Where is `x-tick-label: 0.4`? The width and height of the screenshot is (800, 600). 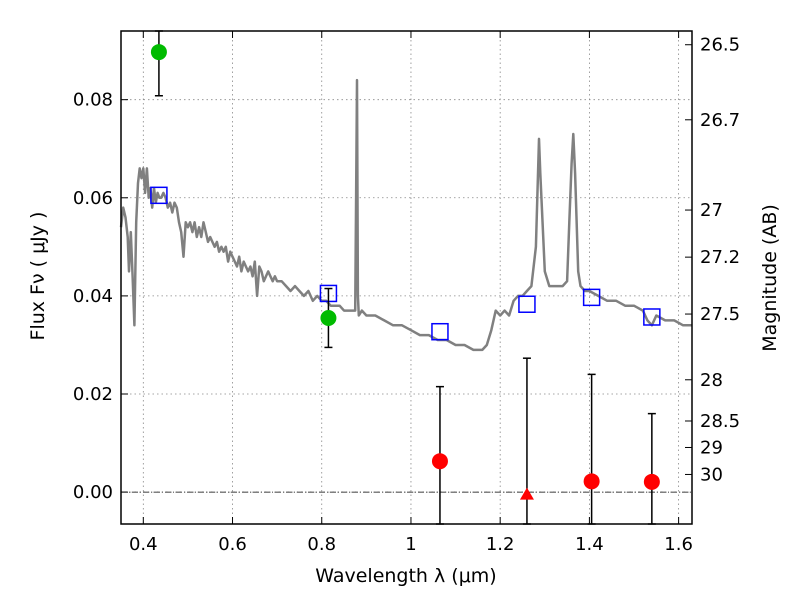 x-tick-label: 0.4 is located at coordinates (143, 544).